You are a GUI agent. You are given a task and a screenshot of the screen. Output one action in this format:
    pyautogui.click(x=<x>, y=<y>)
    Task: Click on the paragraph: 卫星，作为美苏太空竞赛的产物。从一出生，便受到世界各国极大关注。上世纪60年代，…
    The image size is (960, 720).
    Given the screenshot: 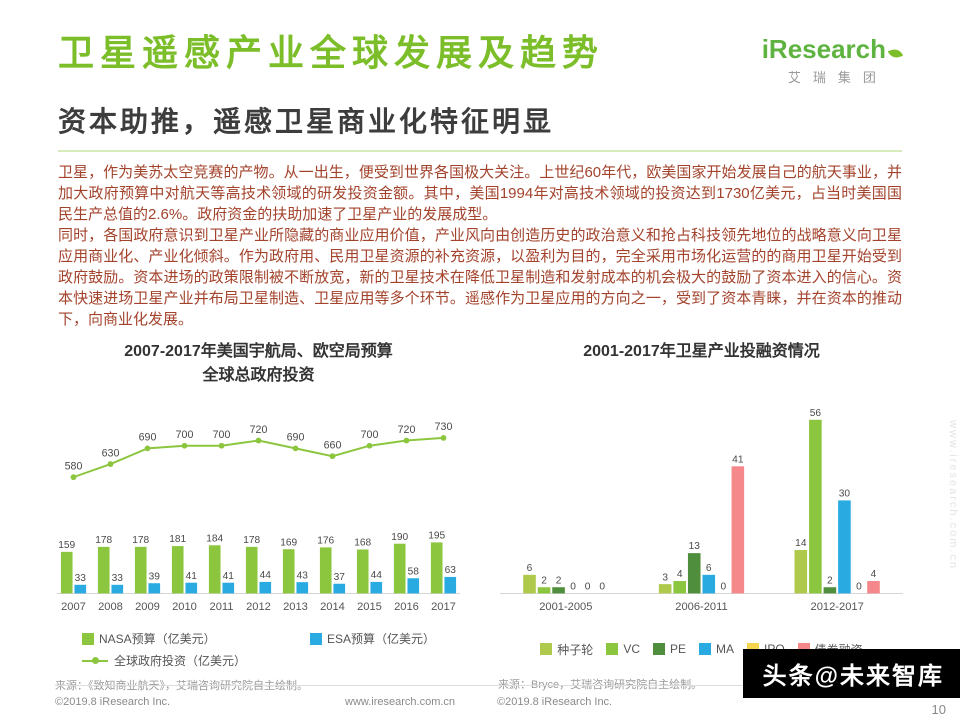 What is the action you would take?
    pyautogui.click(x=480, y=193)
    